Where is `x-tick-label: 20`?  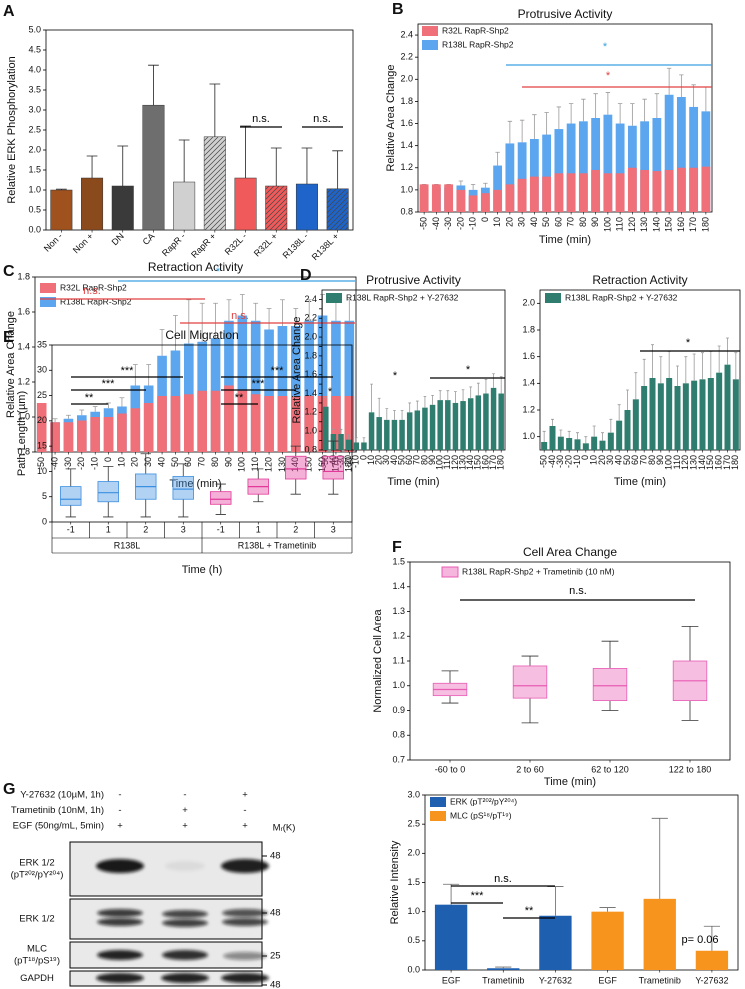 x-tick-label: 20 is located at coordinates (509, 222).